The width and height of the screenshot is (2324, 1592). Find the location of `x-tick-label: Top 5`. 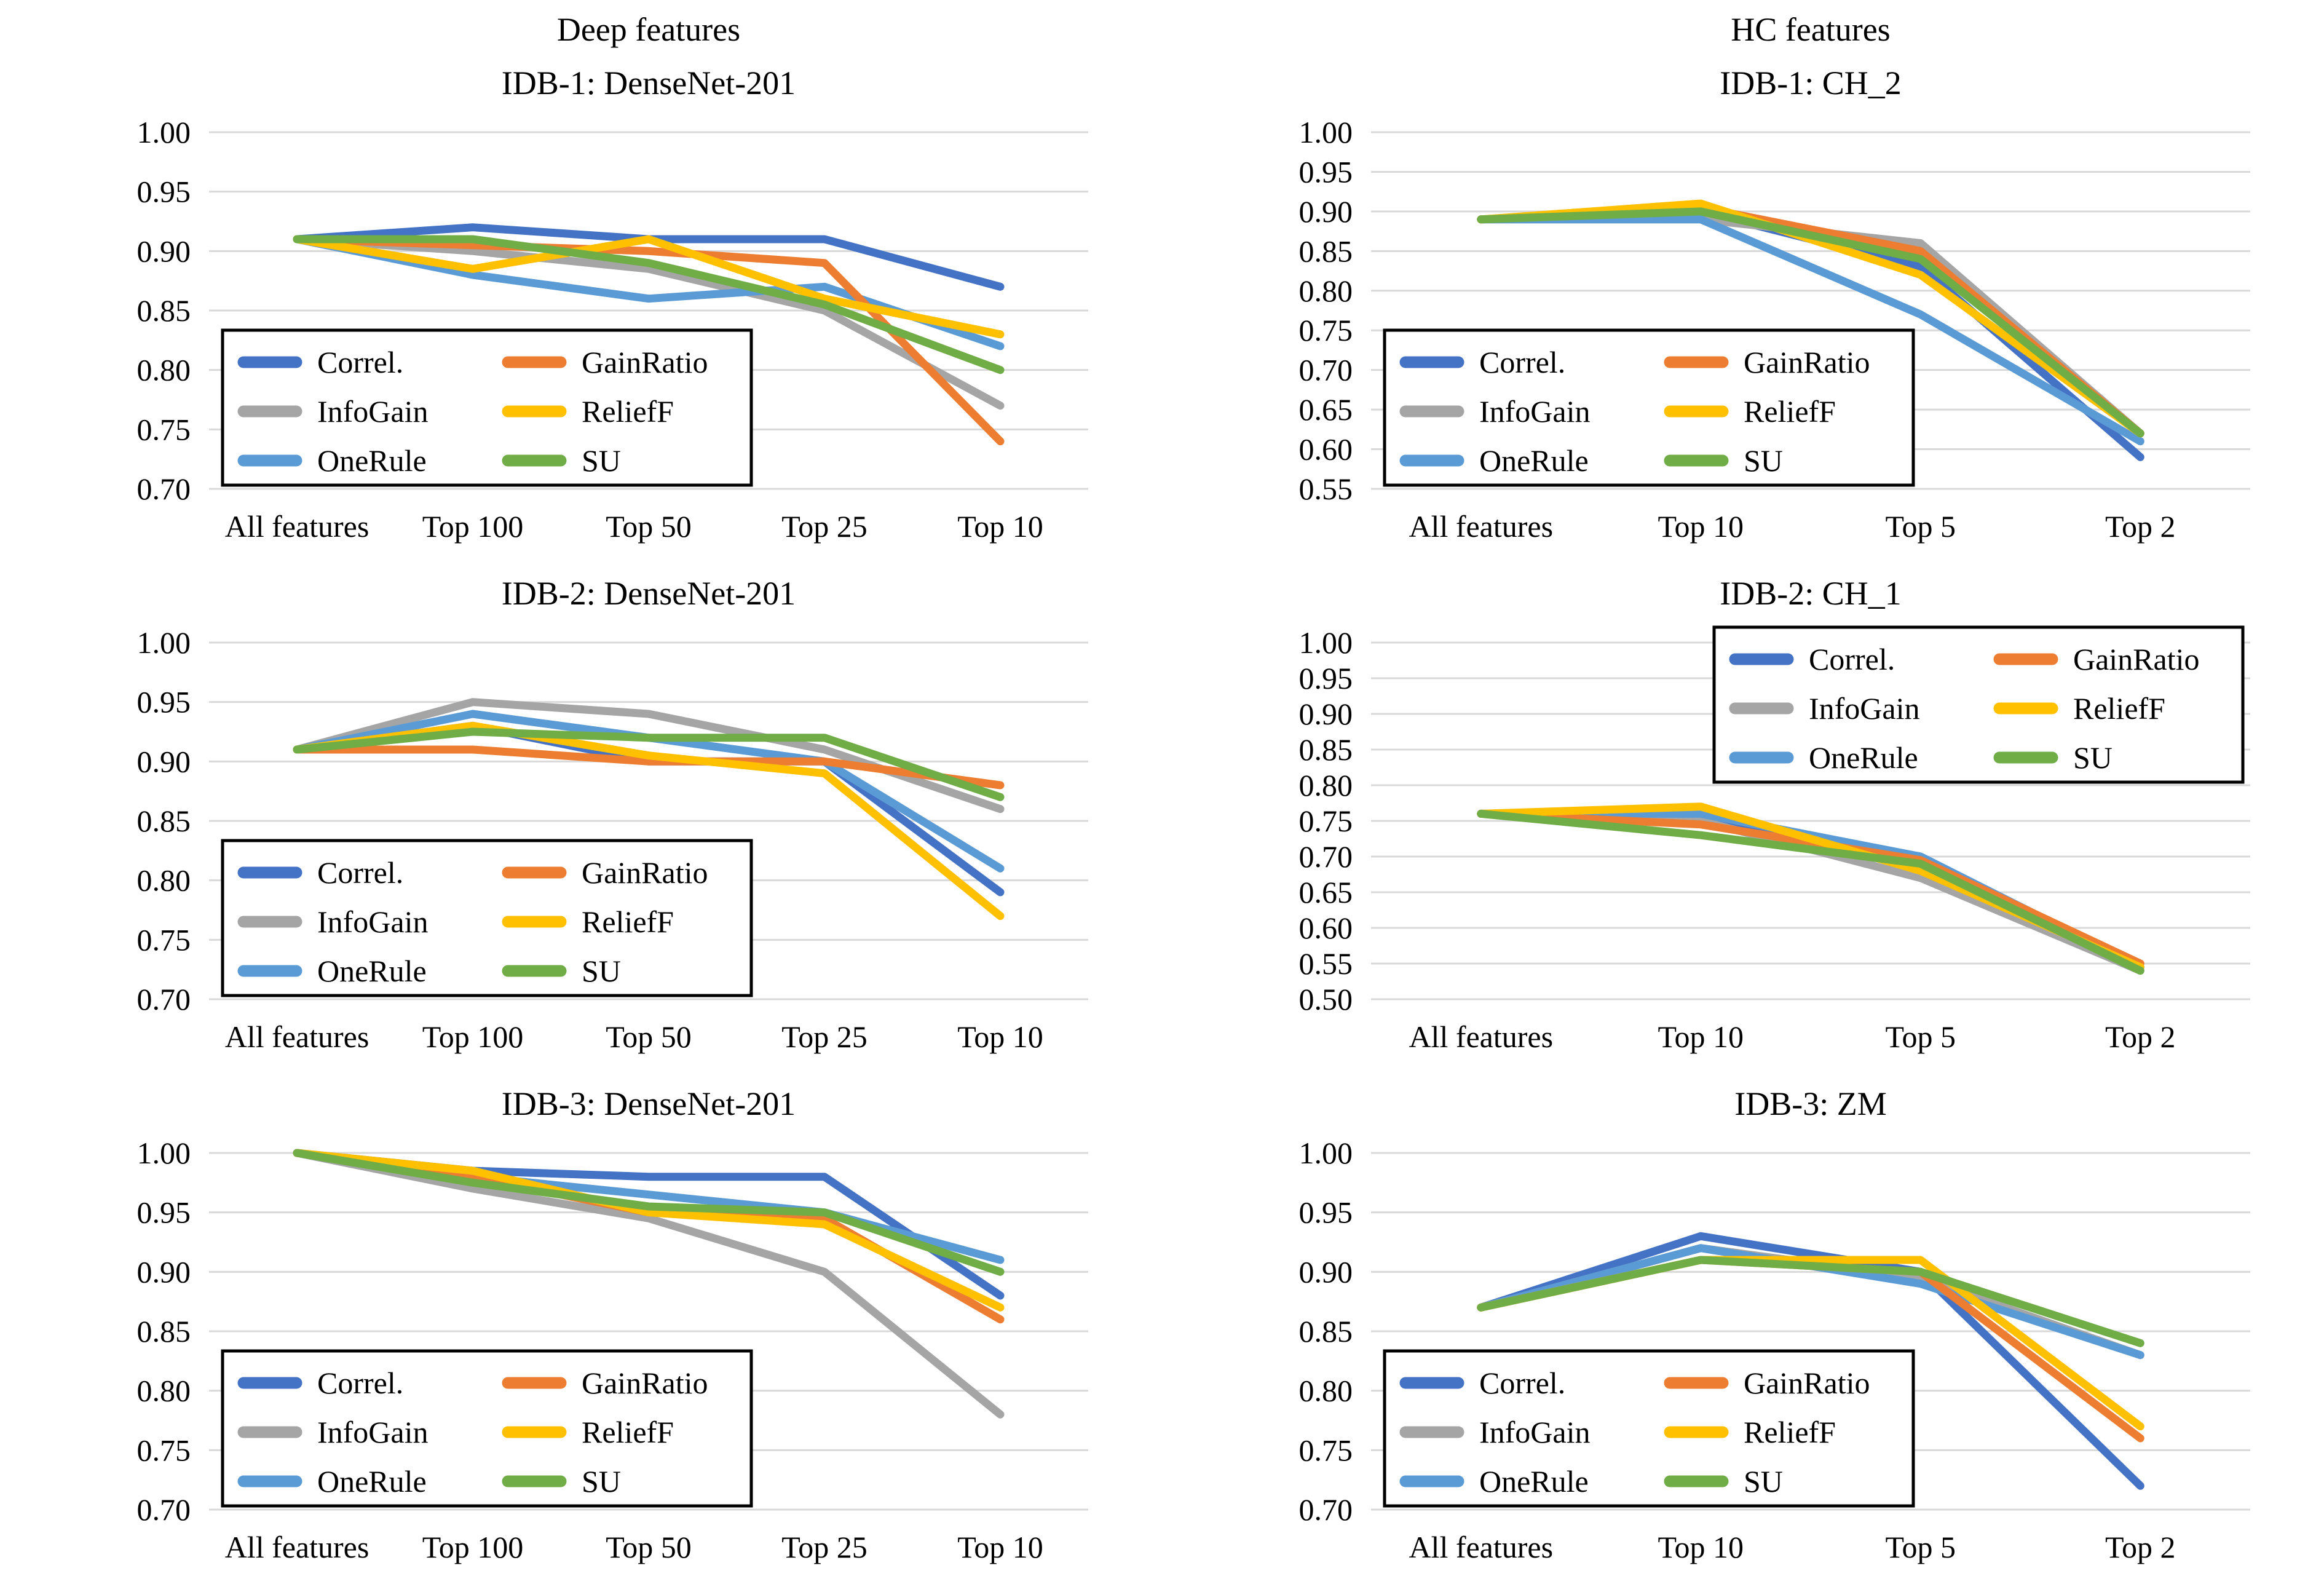

x-tick-label: Top 5 is located at coordinates (1920, 1547).